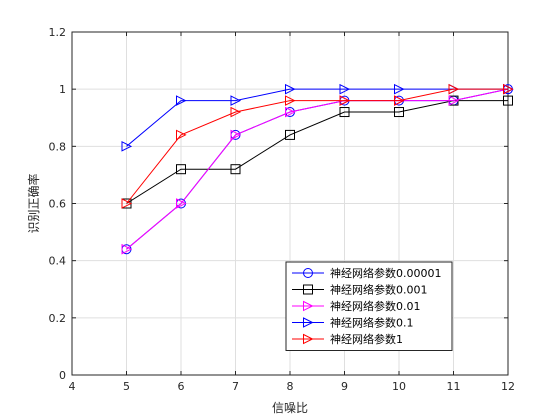 This screenshot has width=560, height=420. What do you see at coordinates (454, 386) in the screenshot?
I see `x-tick-label: 11` at bounding box center [454, 386].